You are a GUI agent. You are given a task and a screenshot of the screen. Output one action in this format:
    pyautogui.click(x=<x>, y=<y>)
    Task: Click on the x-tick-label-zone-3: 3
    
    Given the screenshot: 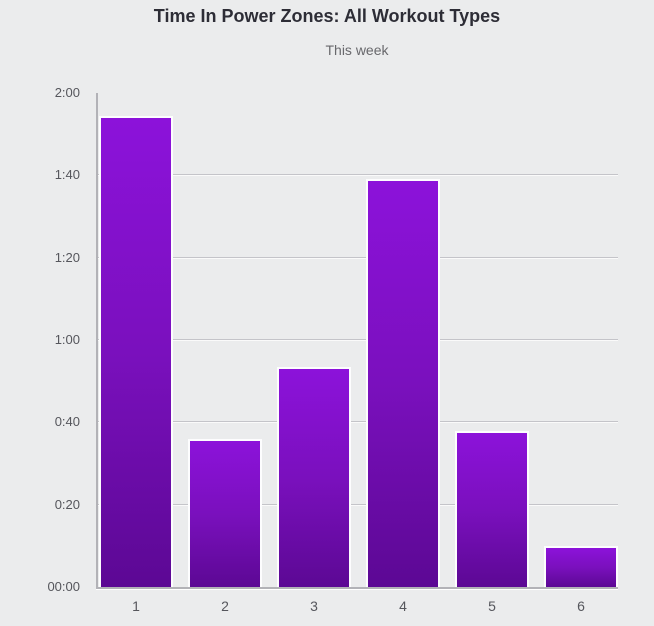 What is the action you would take?
    pyautogui.click(x=314, y=606)
    